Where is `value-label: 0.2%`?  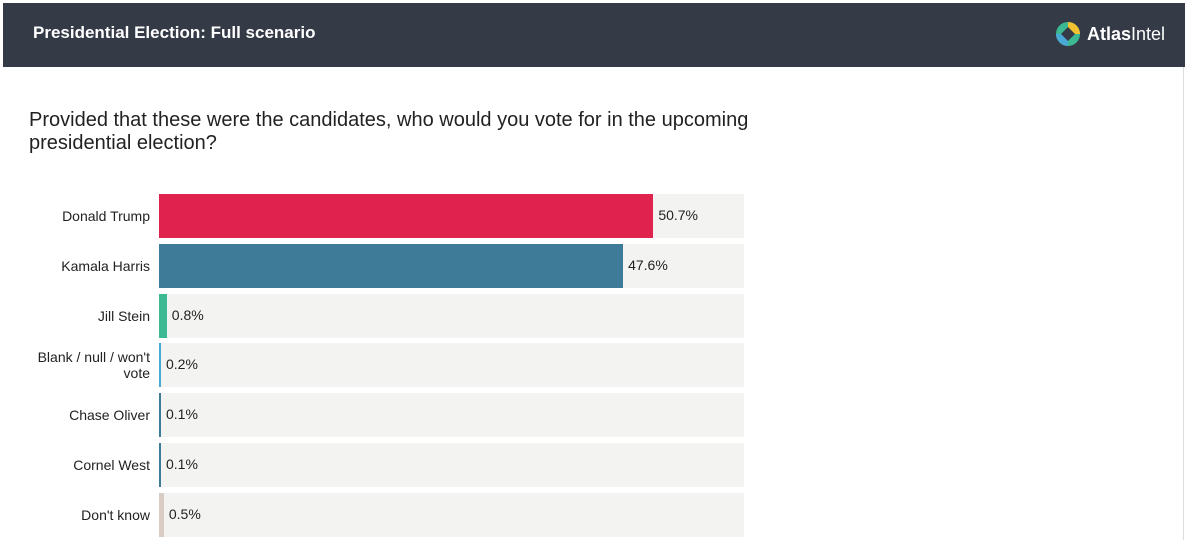
value-label: 0.2% is located at coordinates (182, 364).